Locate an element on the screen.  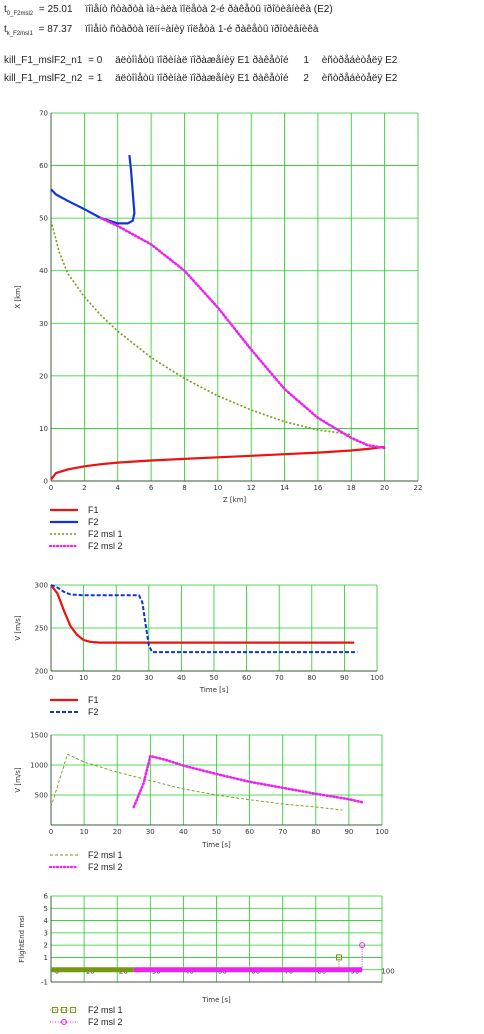
y-tick-label: 250 is located at coordinates (41, 629).